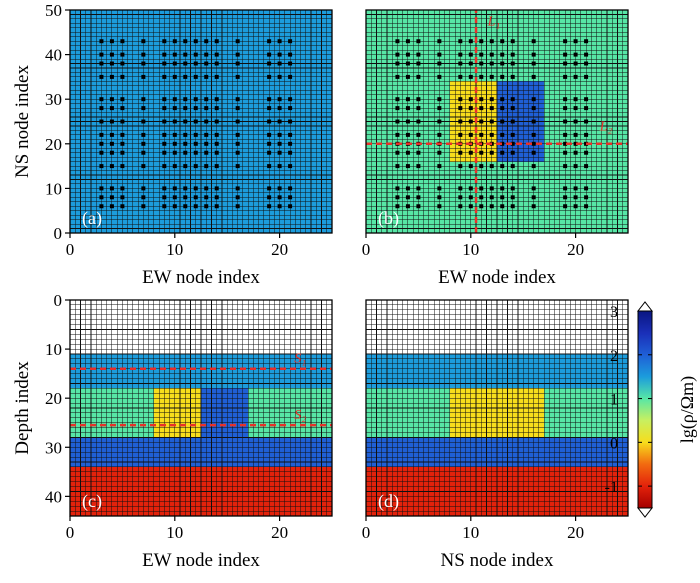  I want to click on mesh-grid, so click(497, 408).